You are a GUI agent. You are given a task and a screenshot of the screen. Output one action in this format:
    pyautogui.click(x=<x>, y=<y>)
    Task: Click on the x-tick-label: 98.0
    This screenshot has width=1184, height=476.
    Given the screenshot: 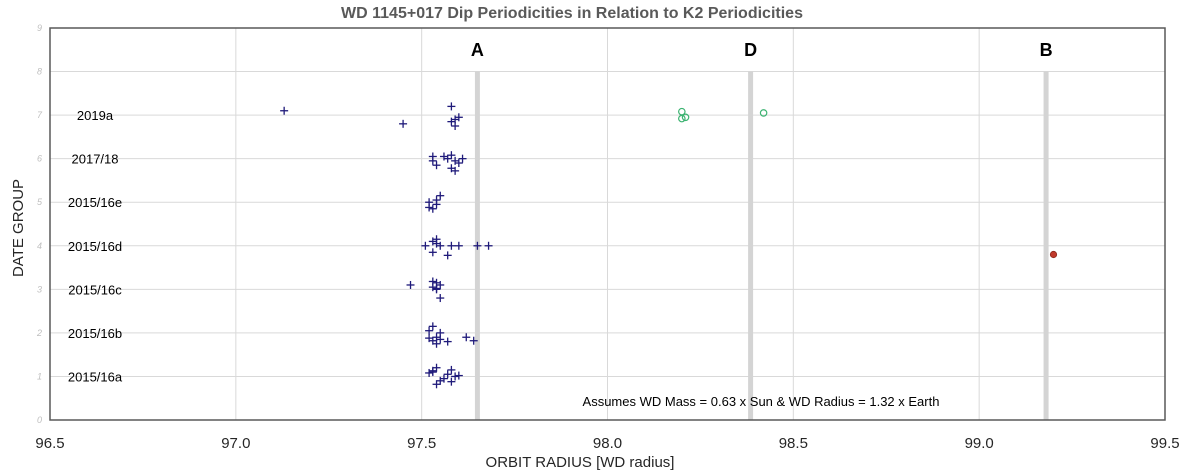 What is the action you would take?
    pyautogui.click(x=607, y=443)
    